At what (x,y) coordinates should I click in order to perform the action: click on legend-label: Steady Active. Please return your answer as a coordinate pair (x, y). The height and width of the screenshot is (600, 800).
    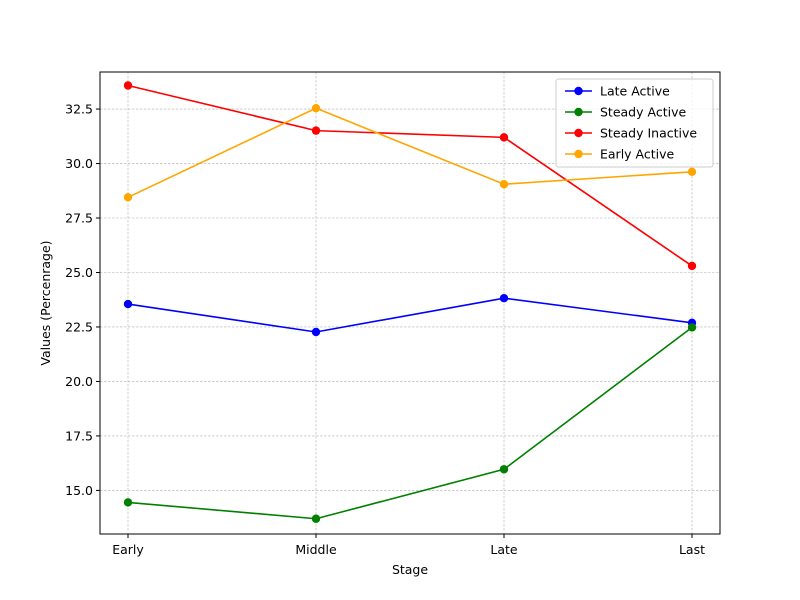
    Looking at the image, I should click on (643, 112).